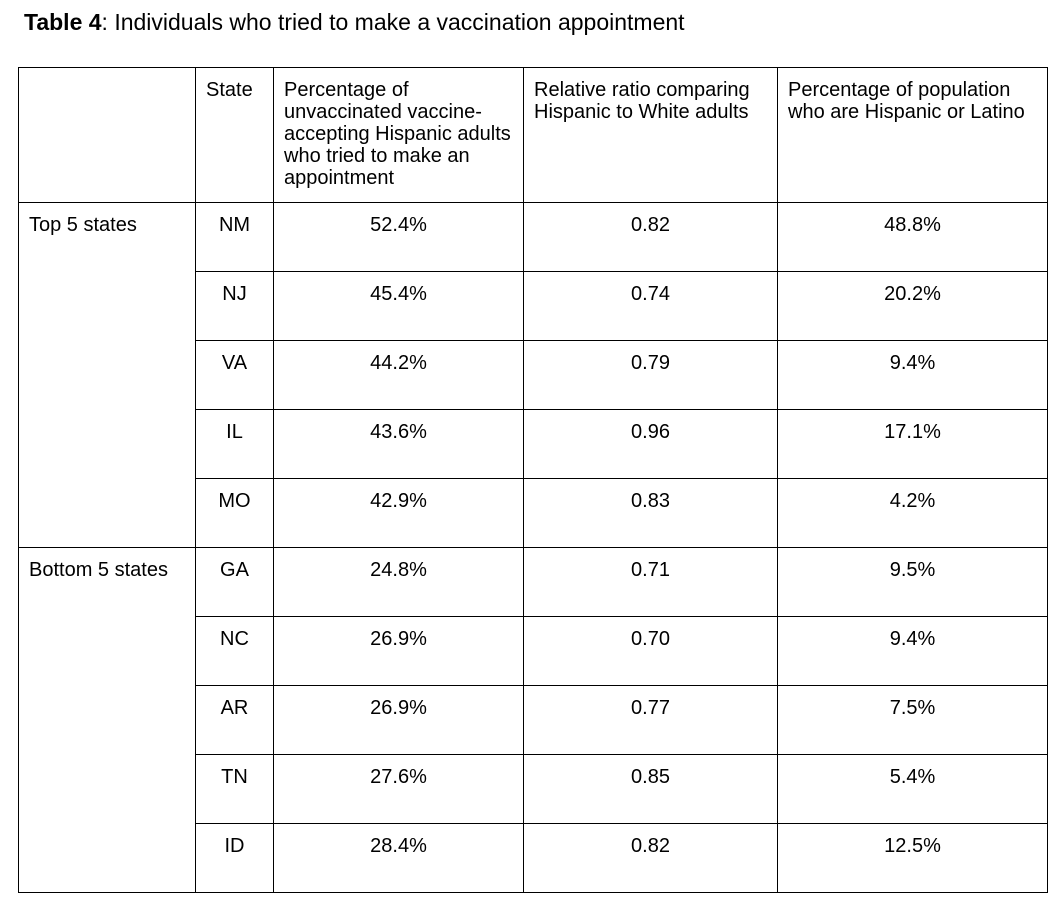 This screenshot has width=1064, height=921. What do you see at coordinates (650, 720) in the screenshot?
I see `cell-ratio: 0.77` at bounding box center [650, 720].